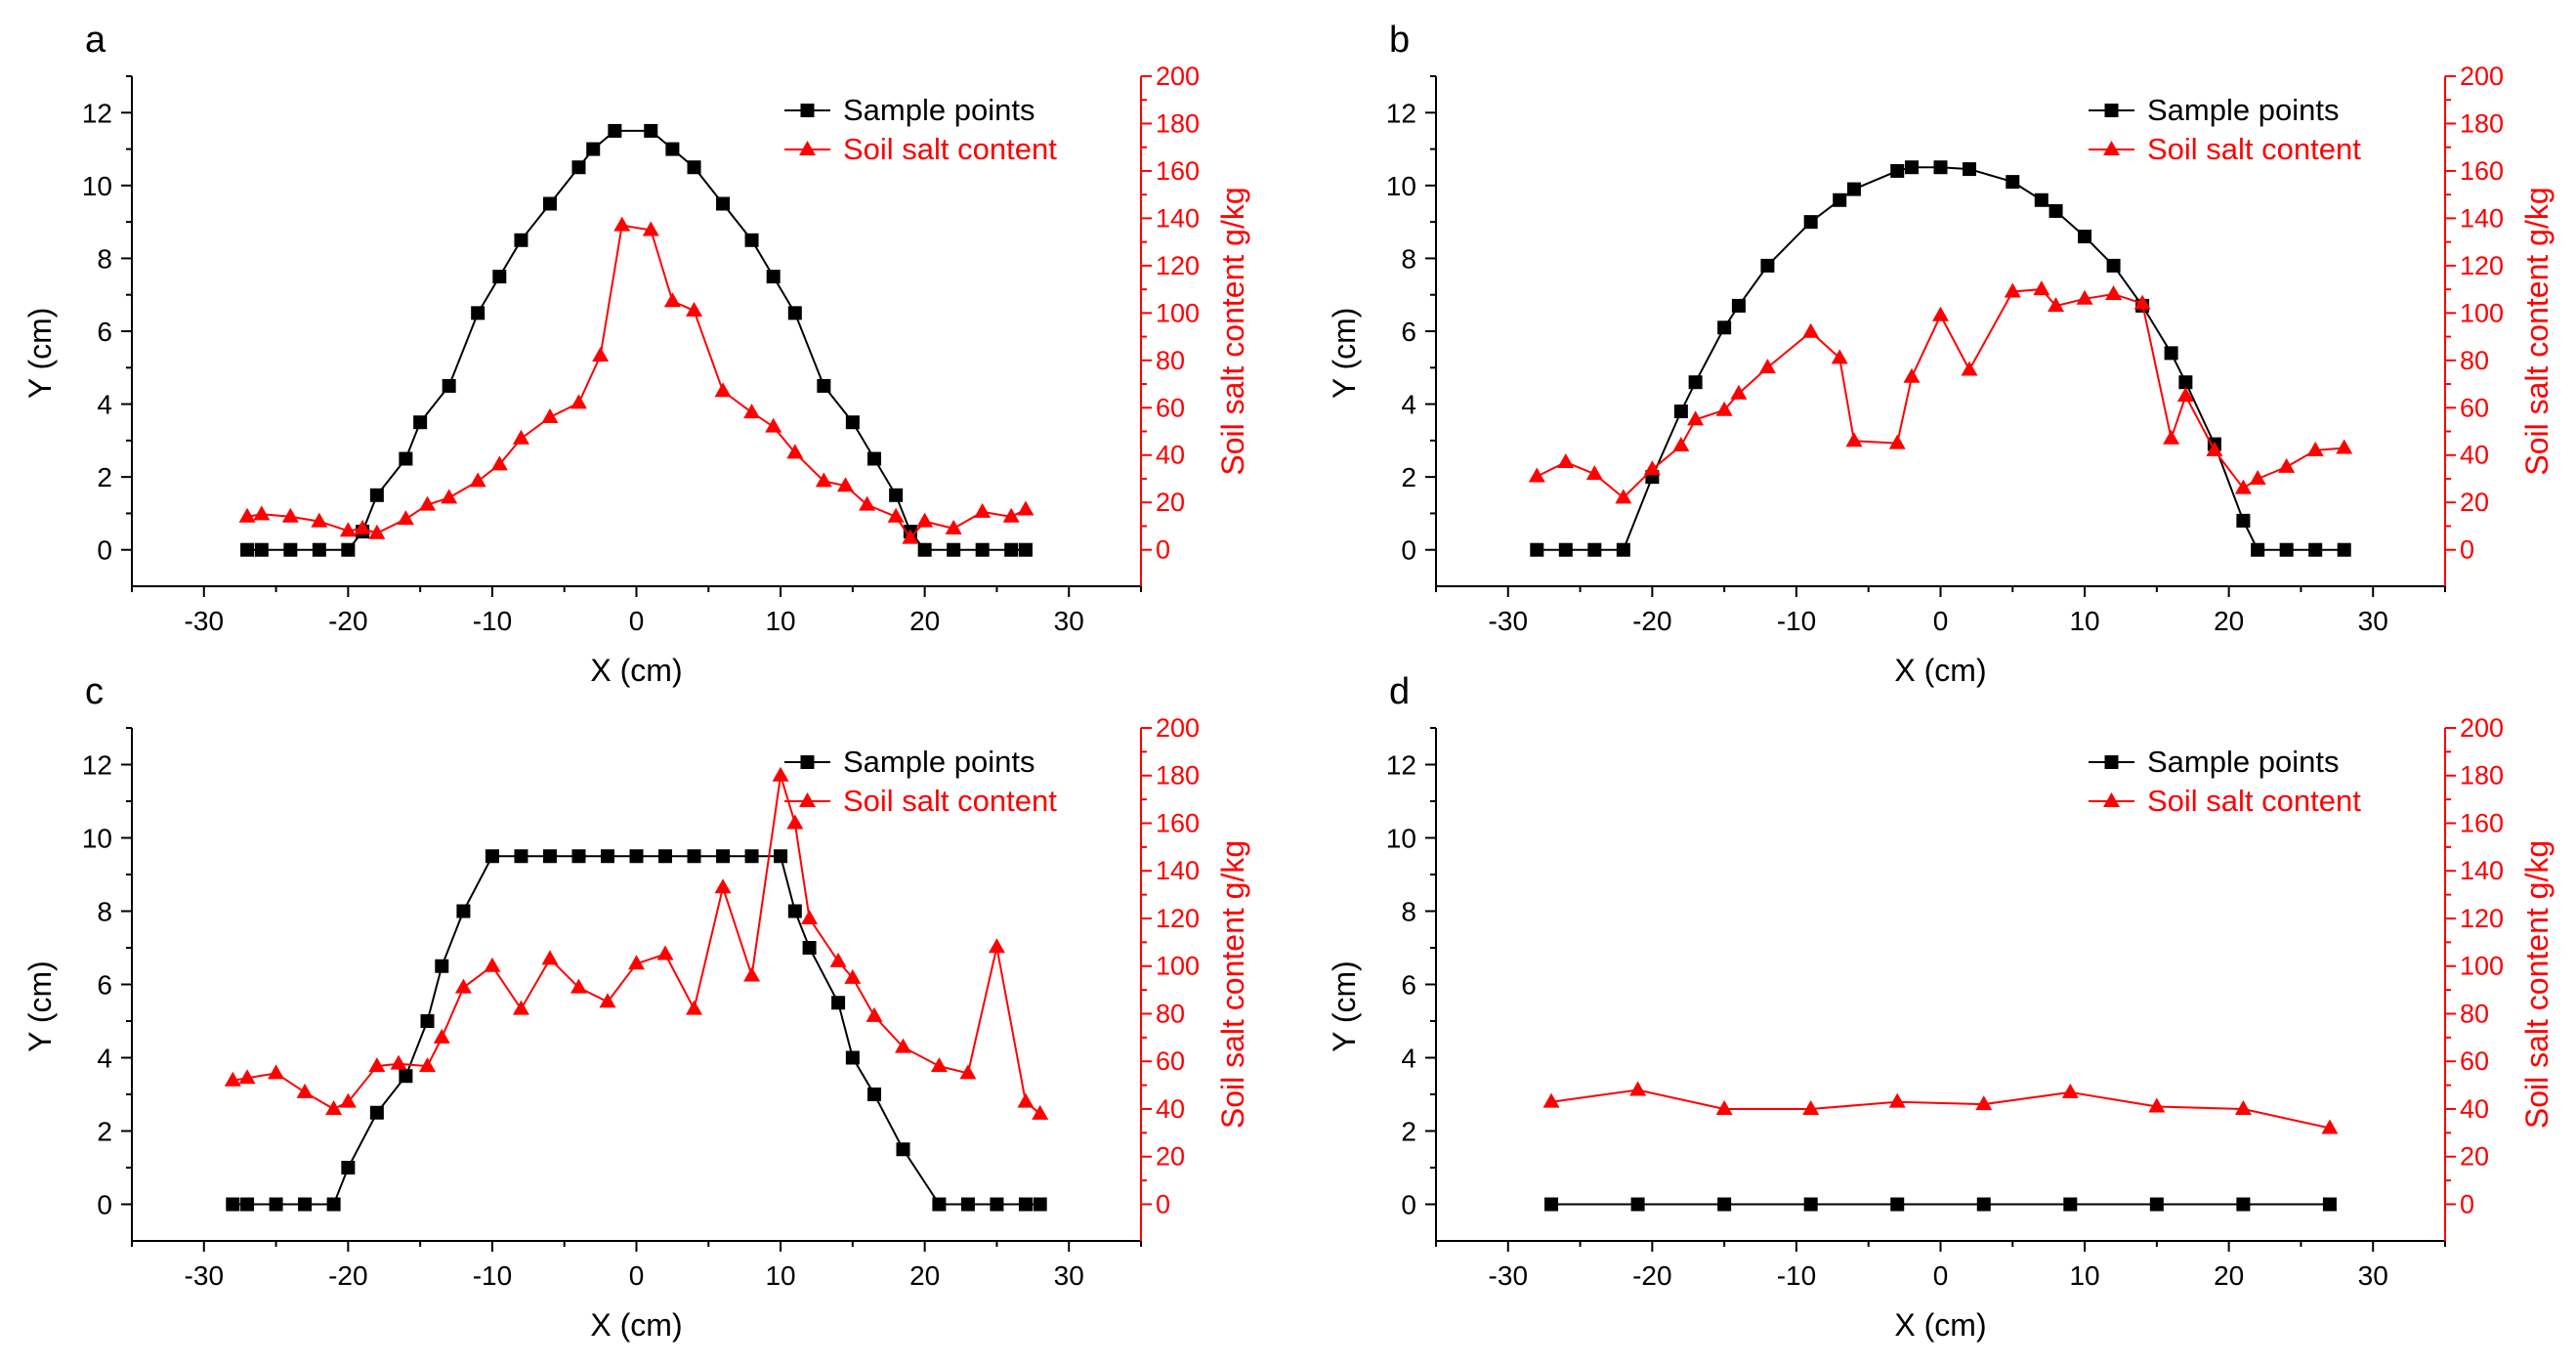 Image resolution: width=2576 pixels, height=1366 pixels. Describe the element at coordinates (1408, 550) in the screenshot. I see `y-tick-label-left: 0` at that location.